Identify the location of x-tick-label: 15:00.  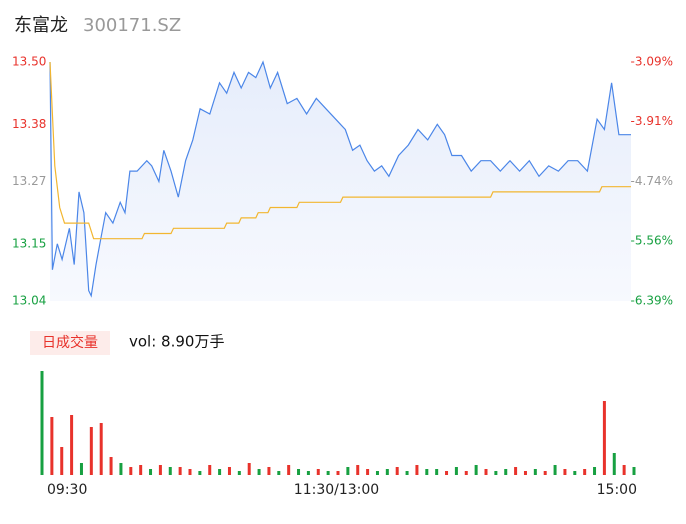
(617, 490).